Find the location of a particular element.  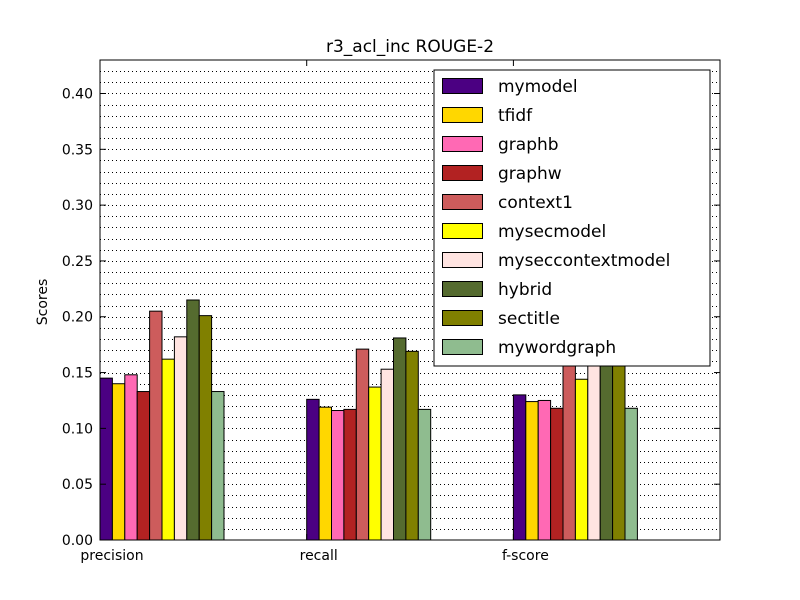

bar-sectitle-f-score is located at coordinates (619, 439).